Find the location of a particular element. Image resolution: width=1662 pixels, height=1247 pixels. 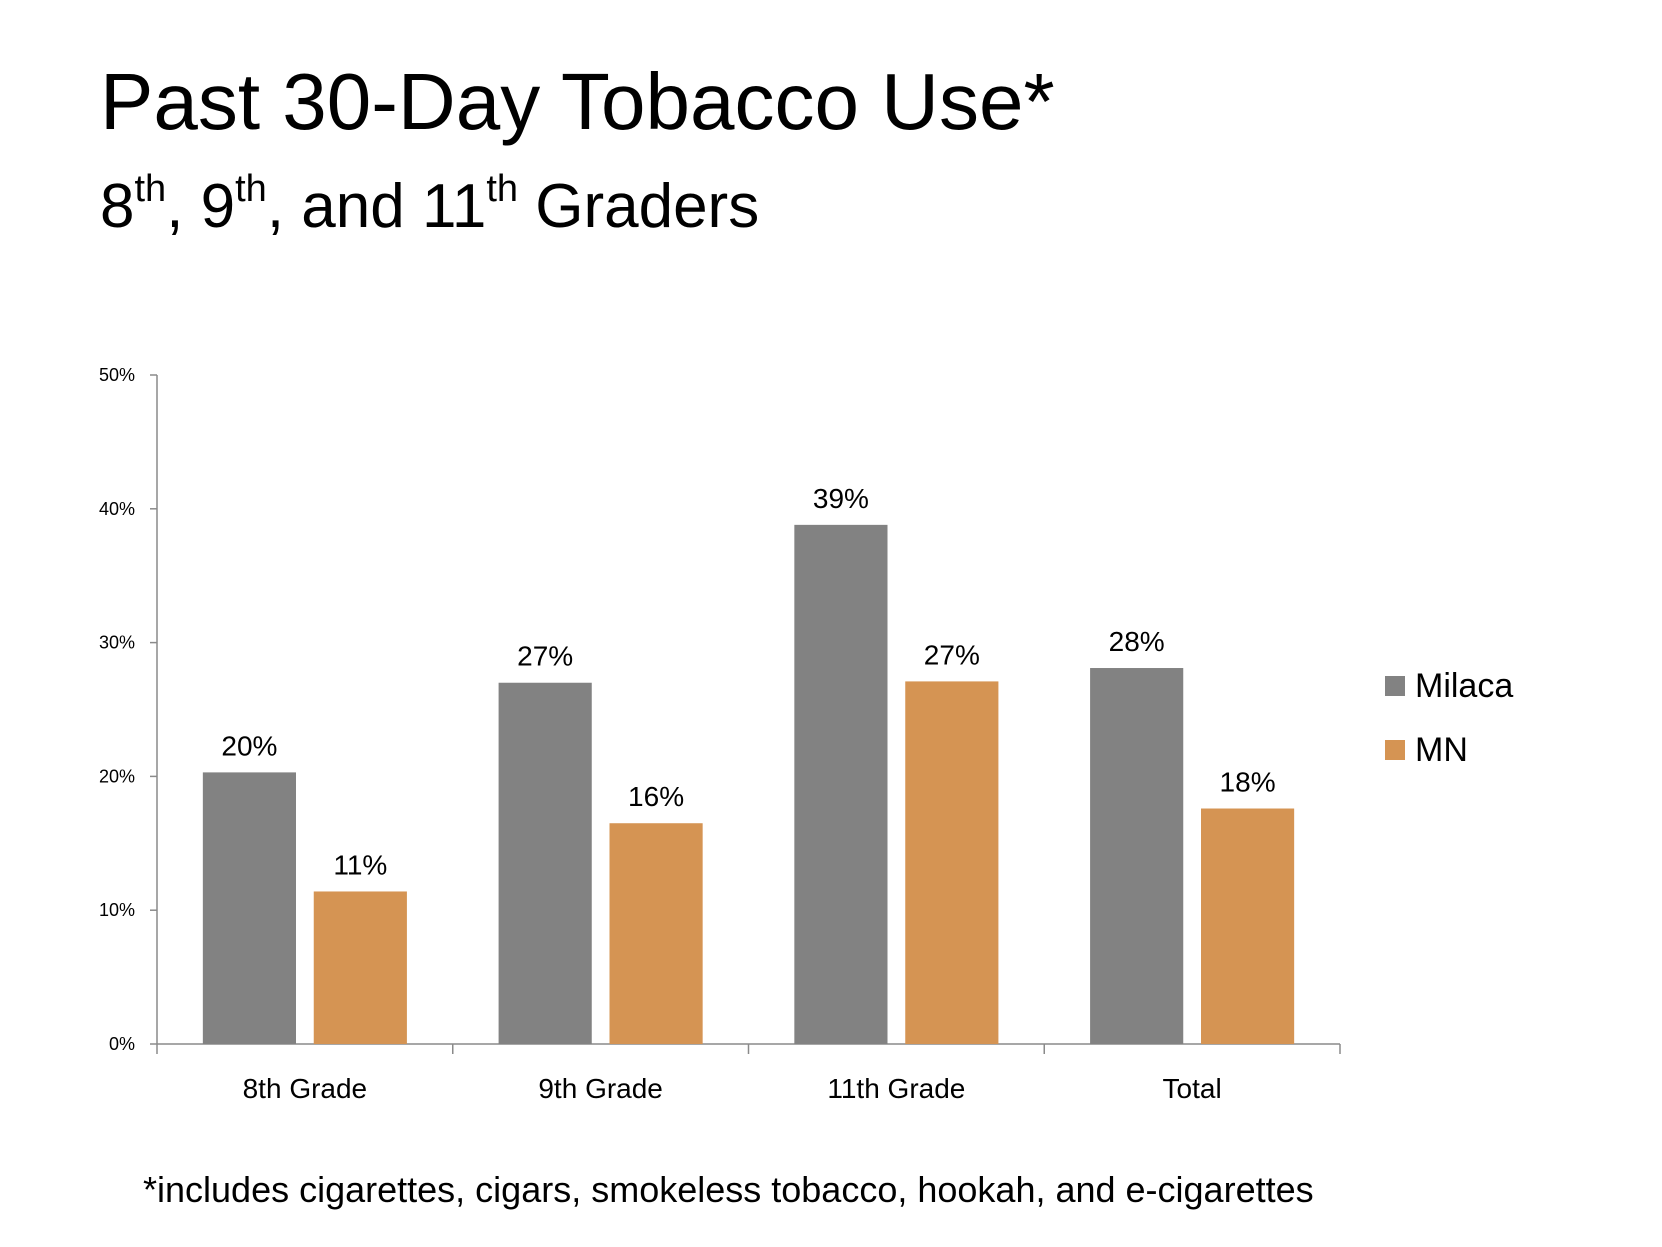

subtitle-sup-3: th is located at coordinates (502, 189).